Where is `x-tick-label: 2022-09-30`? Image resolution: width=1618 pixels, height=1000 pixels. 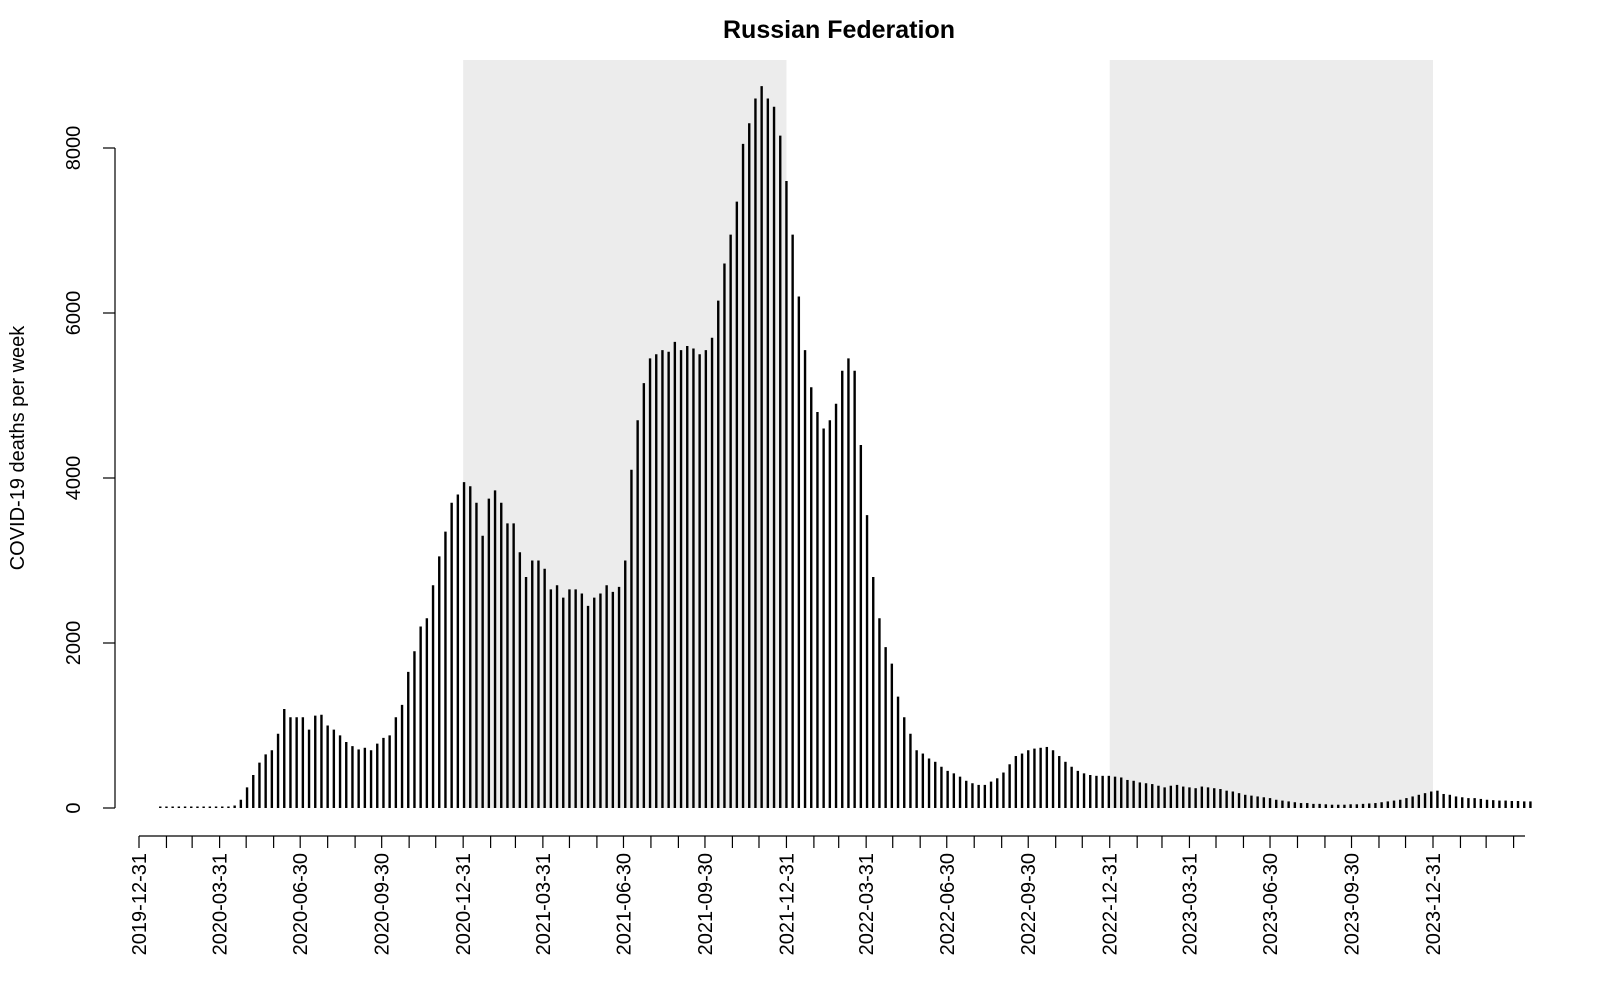
x-tick-label: 2022-09-30 is located at coordinates (1029, 904).